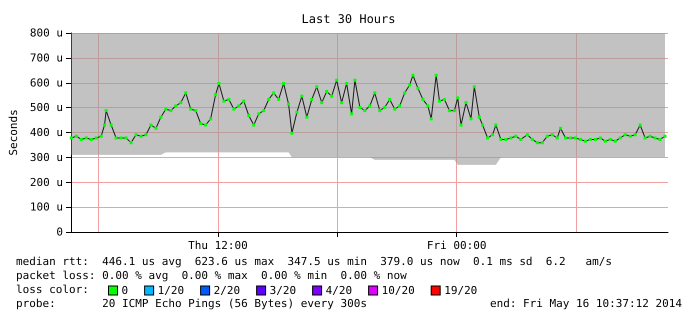  What do you see at coordinates (60, 232) in the screenshot?
I see `y-tick-label: 0` at bounding box center [60, 232].